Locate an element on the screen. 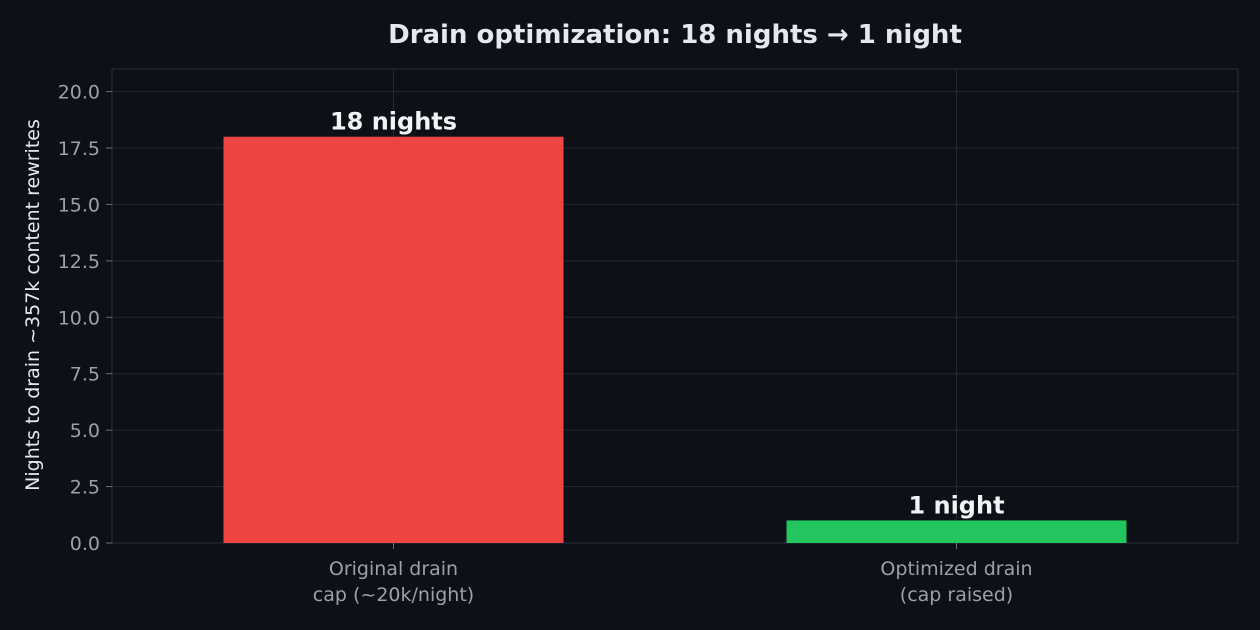  y-tick-label: 10.0 is located at coordinates (79, 318).